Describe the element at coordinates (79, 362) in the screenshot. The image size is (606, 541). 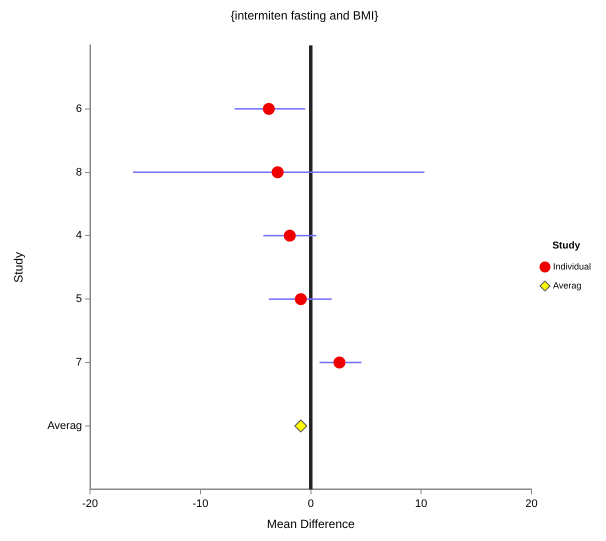
I see `y-tick-label: 7` at that location.